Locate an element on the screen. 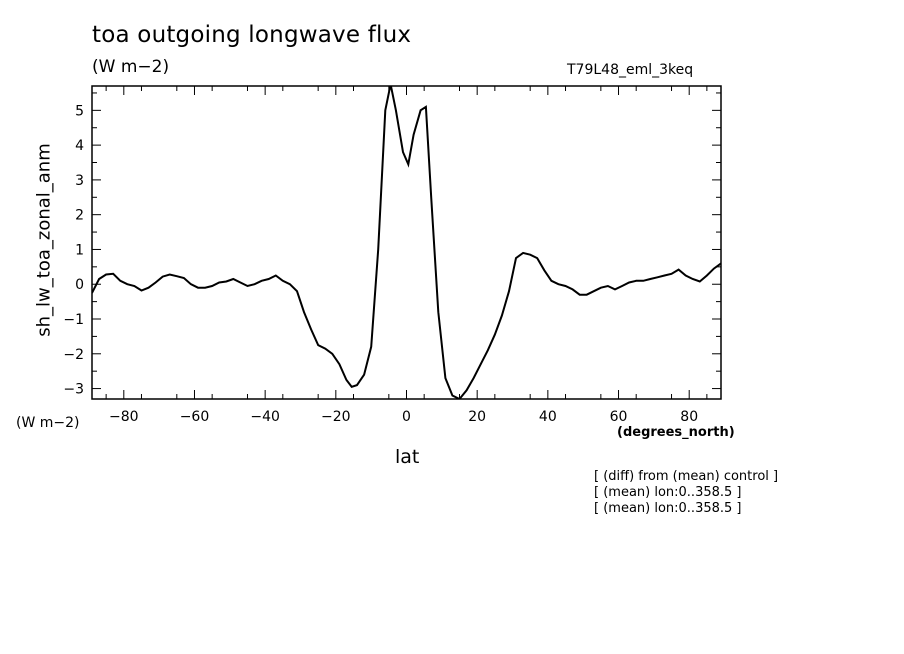  x-tick-label: −40 is located at coordinates (265, 417).